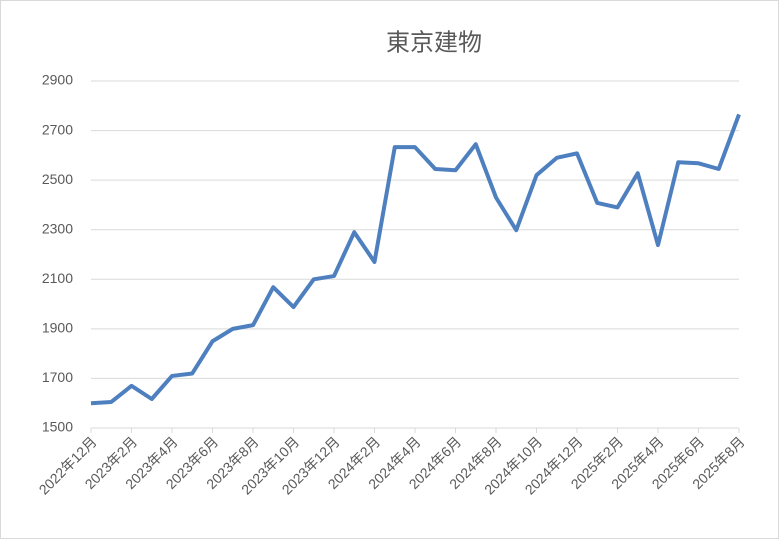  Describe the element at coordinates (57, 129) in the screenshot. I see `y-tick-label: 2700` at that location.